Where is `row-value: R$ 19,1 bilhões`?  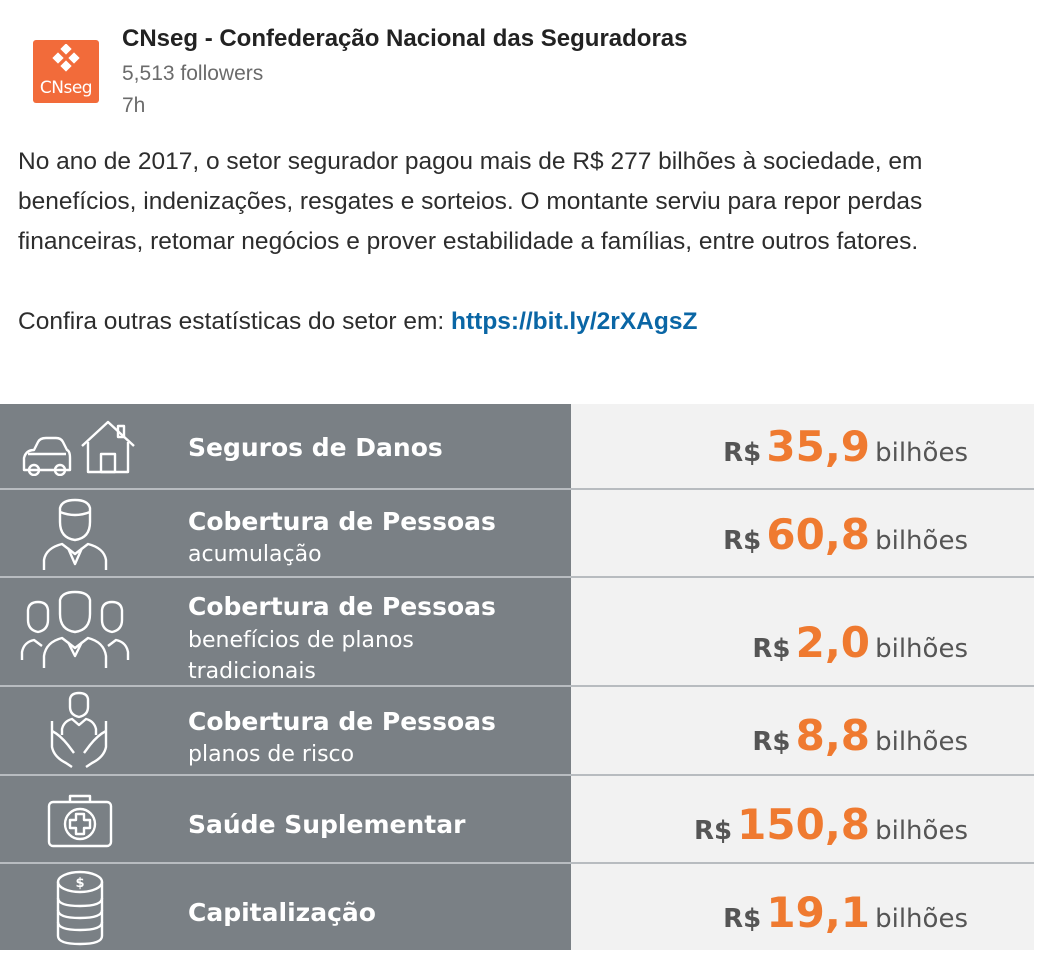
row-value: R$ 19,1 bilhões is located at coordinates (845, 912).